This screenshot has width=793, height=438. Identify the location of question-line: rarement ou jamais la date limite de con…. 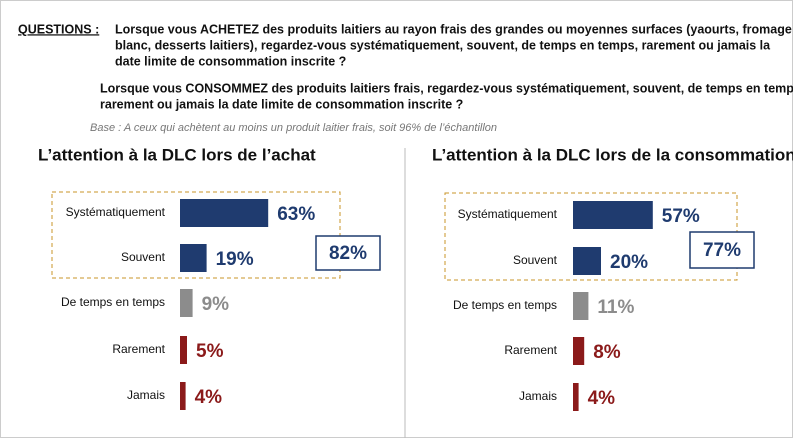
(281, 104).